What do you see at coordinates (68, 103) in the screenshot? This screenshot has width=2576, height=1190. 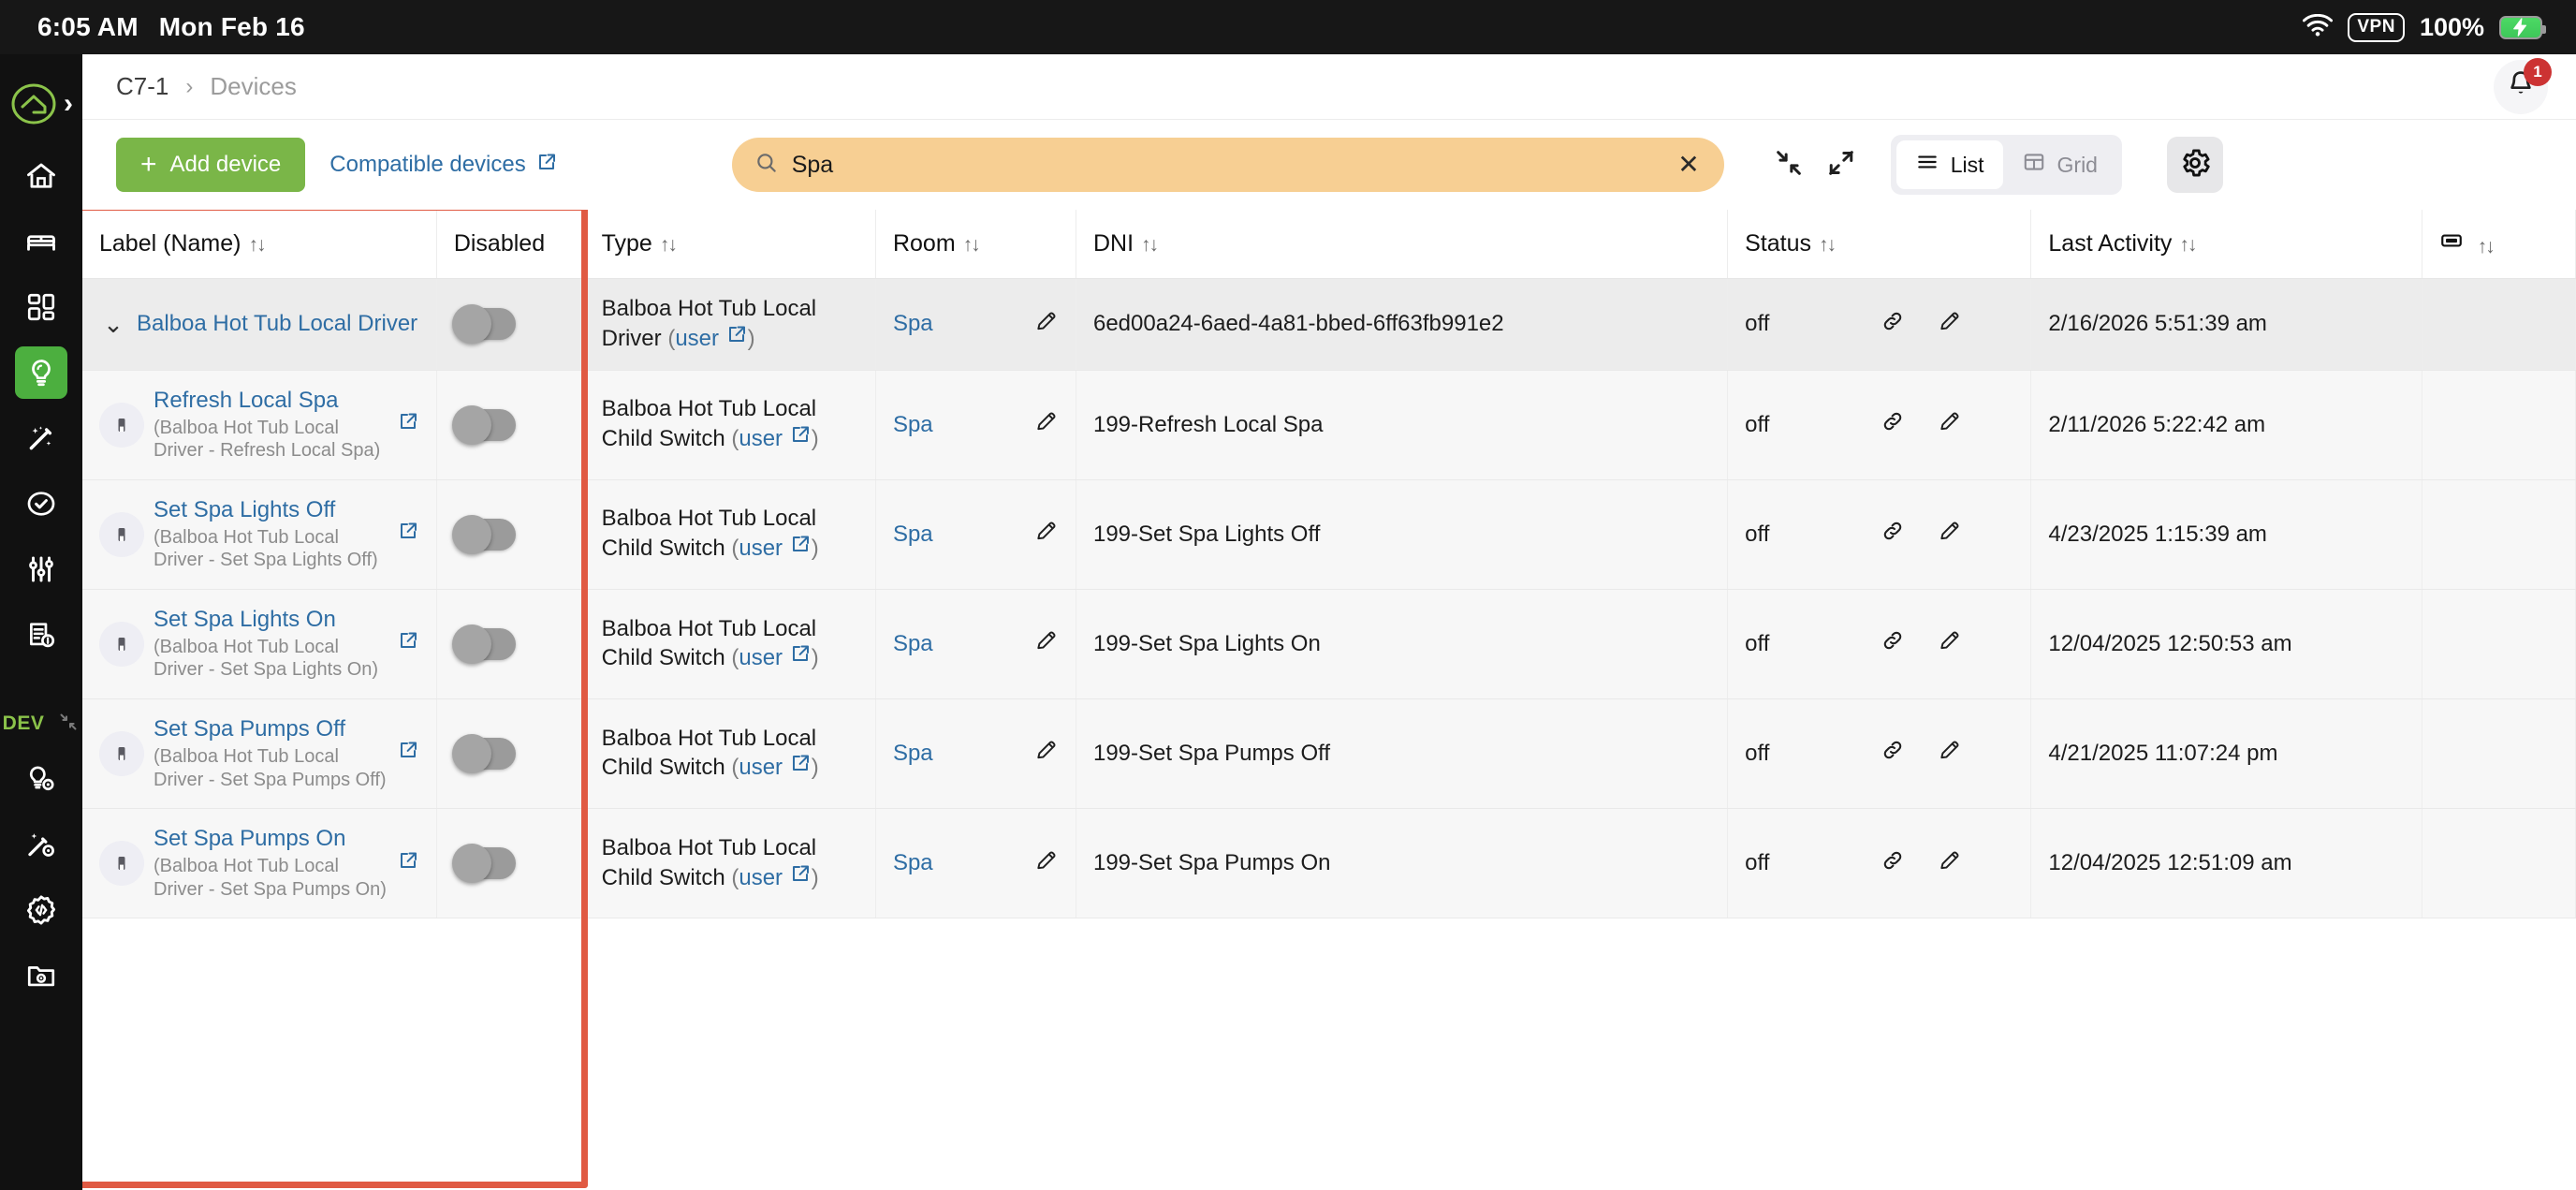 I see `chevron-right-icon: ›` at bounding box center [68, 103].